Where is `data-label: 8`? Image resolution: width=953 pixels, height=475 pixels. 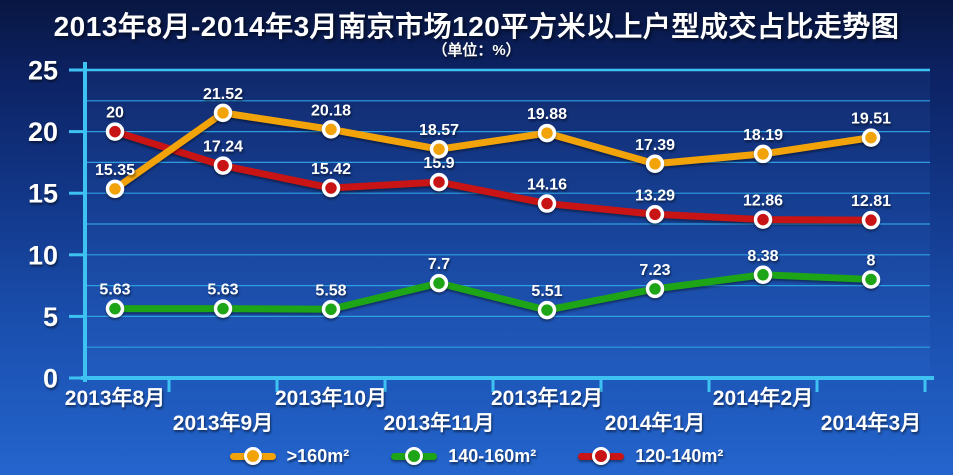
data-label: 8 is located at coordinates (871, 260).